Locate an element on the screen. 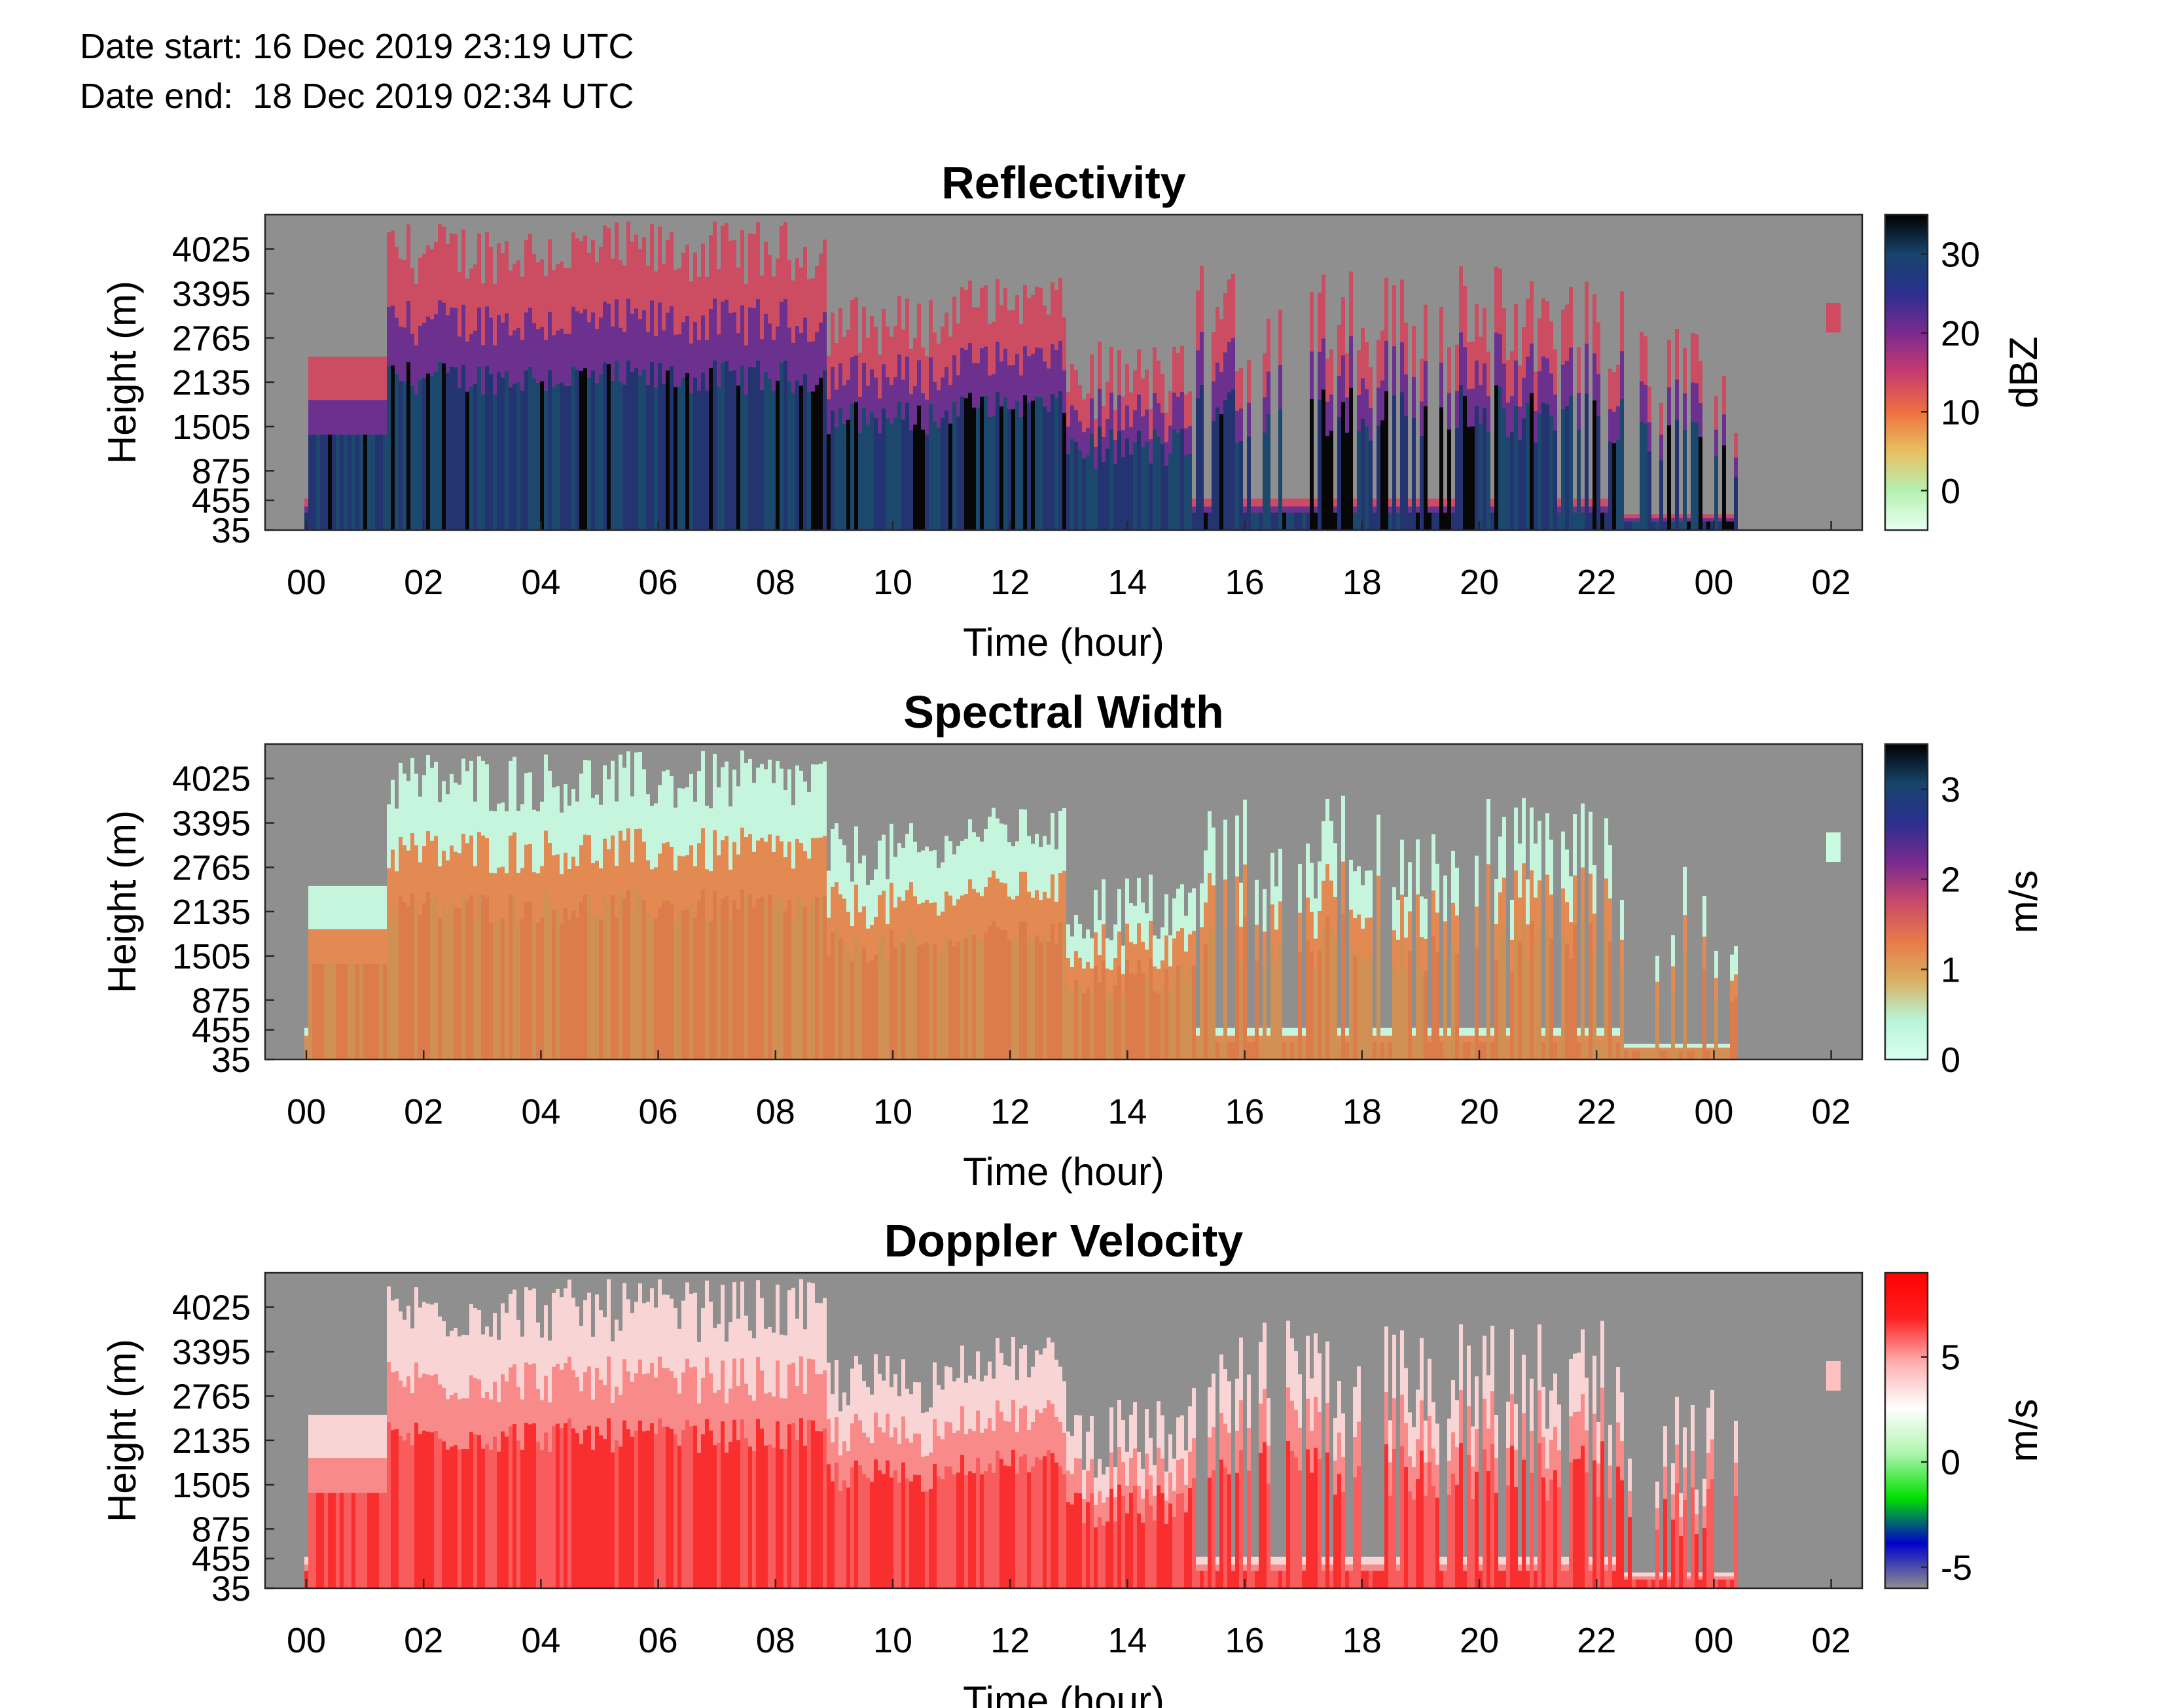 This screenshot has width=2160, height=1708. colorbar-tick-label: 1 is located at coordinates (1950, 970).